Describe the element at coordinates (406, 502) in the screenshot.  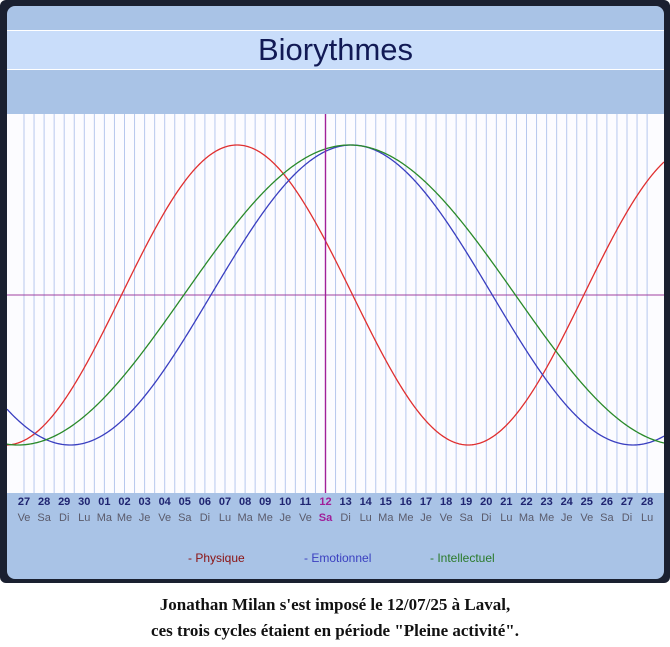
I see `day-number-label: 16` at that location.